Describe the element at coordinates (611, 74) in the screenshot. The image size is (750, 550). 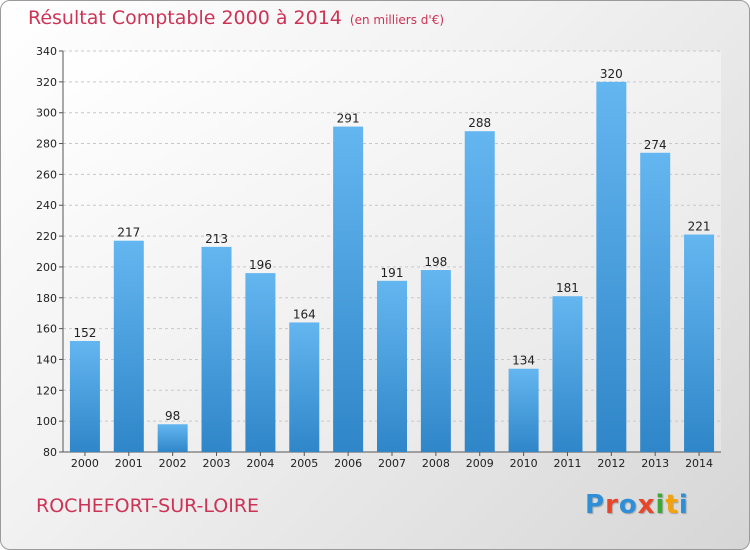
I see `value-label: 320` at that location.